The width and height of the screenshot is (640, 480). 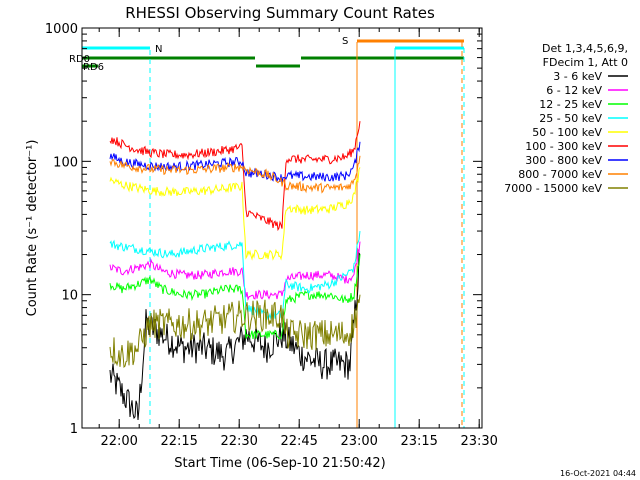 I want to click on legend-header: Det 1,3,4,5,6,9,, so click(x=585, y=48).